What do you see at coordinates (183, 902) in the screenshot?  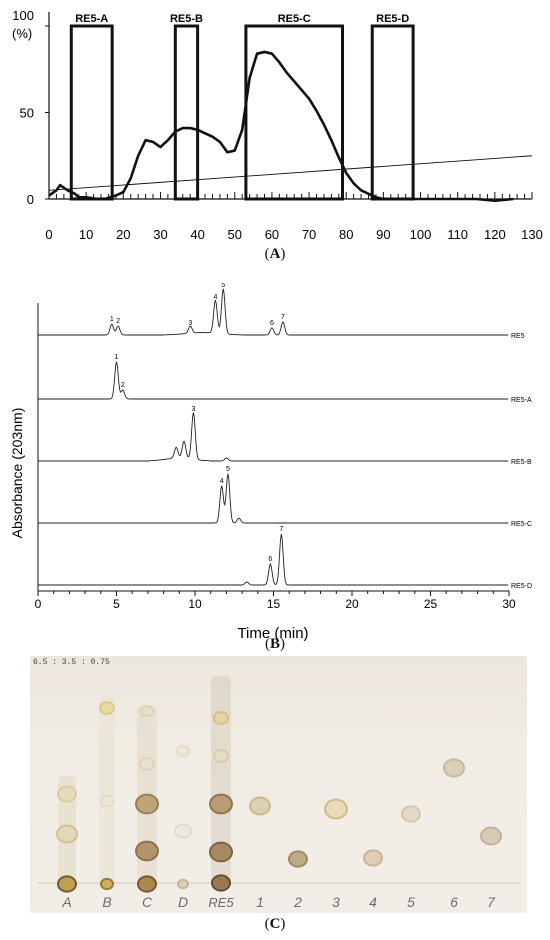 I see `lane-label: D` at bounding box center [183, 902].